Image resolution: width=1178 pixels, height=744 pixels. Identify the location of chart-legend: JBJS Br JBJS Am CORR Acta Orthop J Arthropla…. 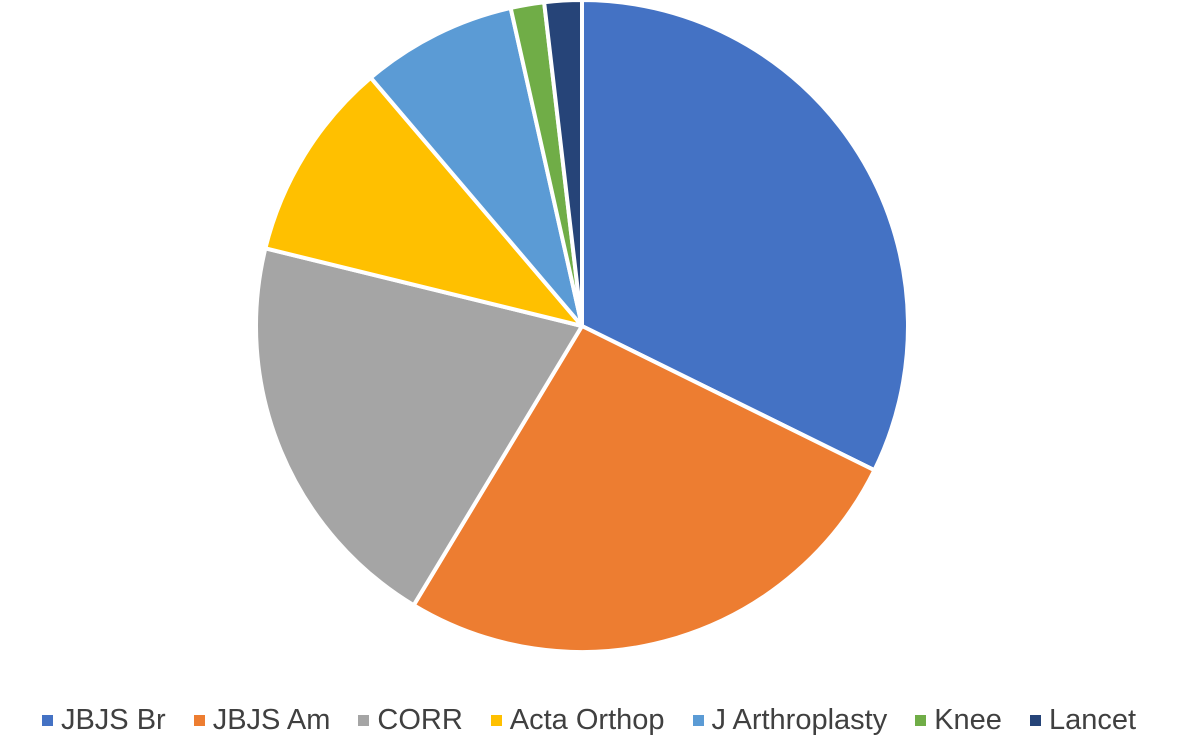
(589, 720).